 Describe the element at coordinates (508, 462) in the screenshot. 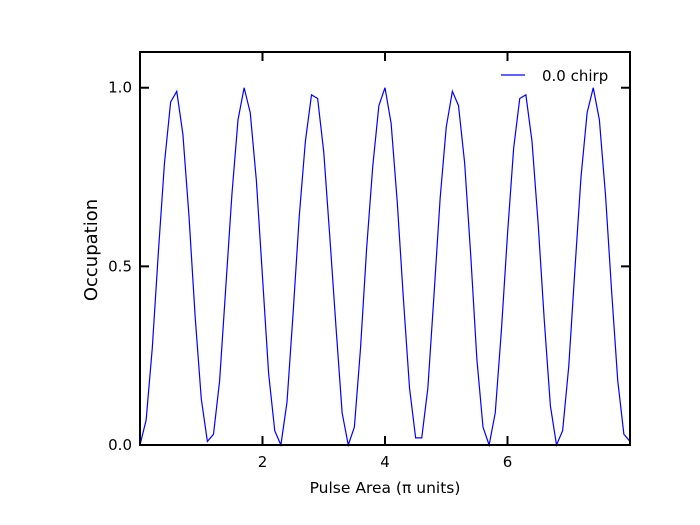

I see `x-tick-label: 6` at that location.